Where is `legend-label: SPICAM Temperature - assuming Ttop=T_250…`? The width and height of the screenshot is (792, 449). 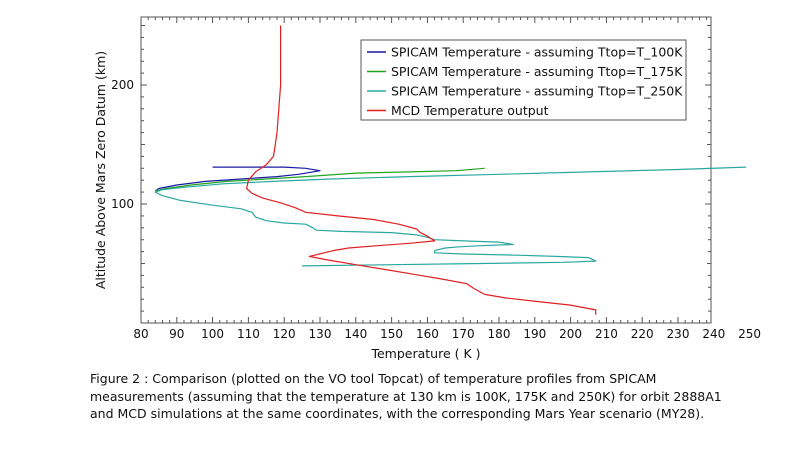 legend-label: SPICAM Temperature - assuming Ttop=T_250… is located at coordinates (537, 91).